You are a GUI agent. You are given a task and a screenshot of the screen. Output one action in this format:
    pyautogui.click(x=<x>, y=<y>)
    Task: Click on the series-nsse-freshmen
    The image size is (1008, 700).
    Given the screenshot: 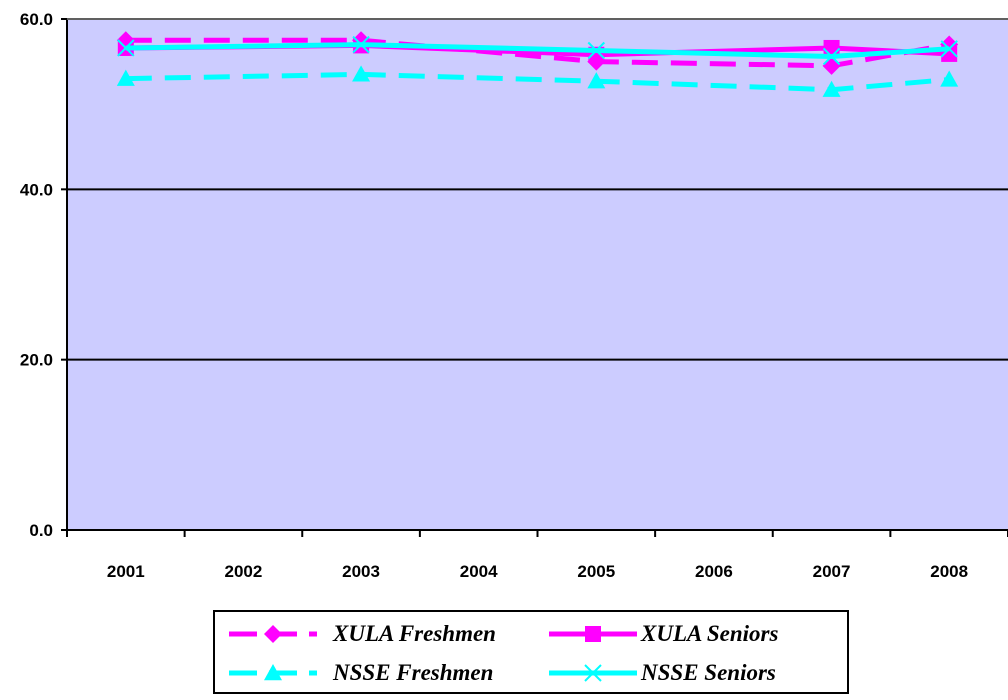 What is the action you would take?
    pyautogui.click(x=537, y=81)
    